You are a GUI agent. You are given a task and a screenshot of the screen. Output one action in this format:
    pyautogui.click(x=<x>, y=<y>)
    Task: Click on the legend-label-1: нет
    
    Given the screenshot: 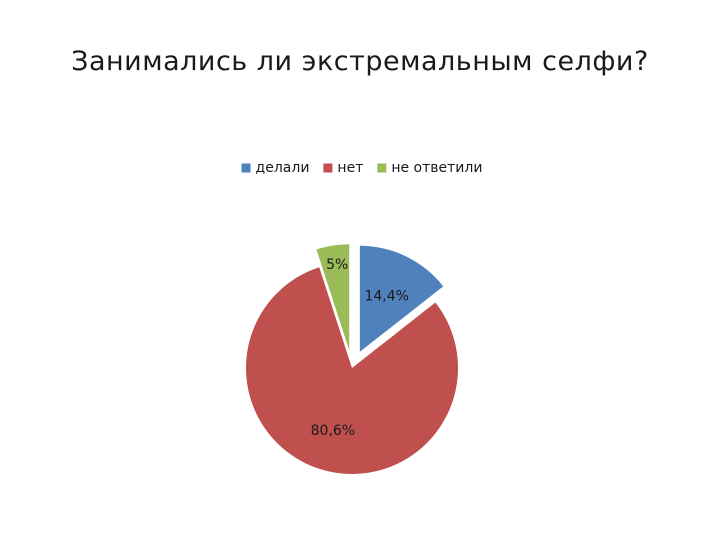 What is the action you would take?
    pyautogui.click(x=350, y=168)
    